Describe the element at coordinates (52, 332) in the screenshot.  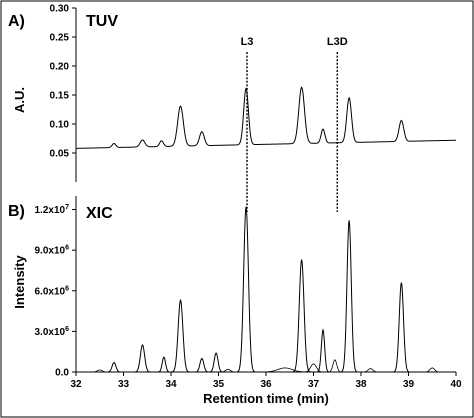
I see `panel-b-y-tick-label: 3.0x10⁶` at that location.